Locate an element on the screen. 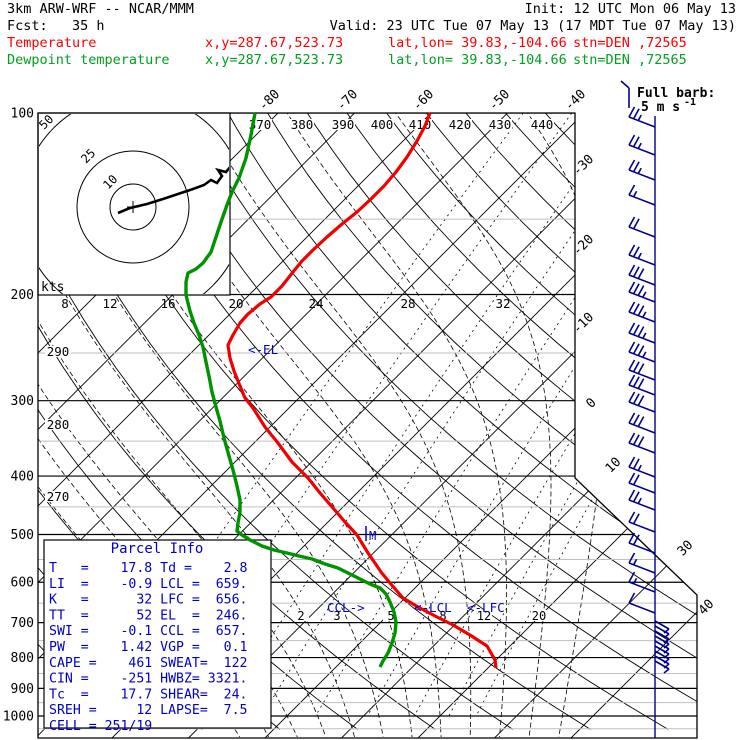 The width and height of the screenshot is (740, 740). wind-barb-column is located at coordinates (649, 422).